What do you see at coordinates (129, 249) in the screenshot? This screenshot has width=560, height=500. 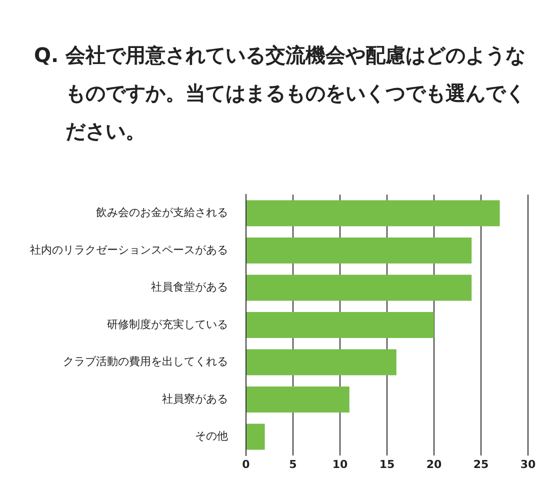 I see `y-tick-label: 社内のリラクゼーションスペースがある` at bounding box center [129, 249].